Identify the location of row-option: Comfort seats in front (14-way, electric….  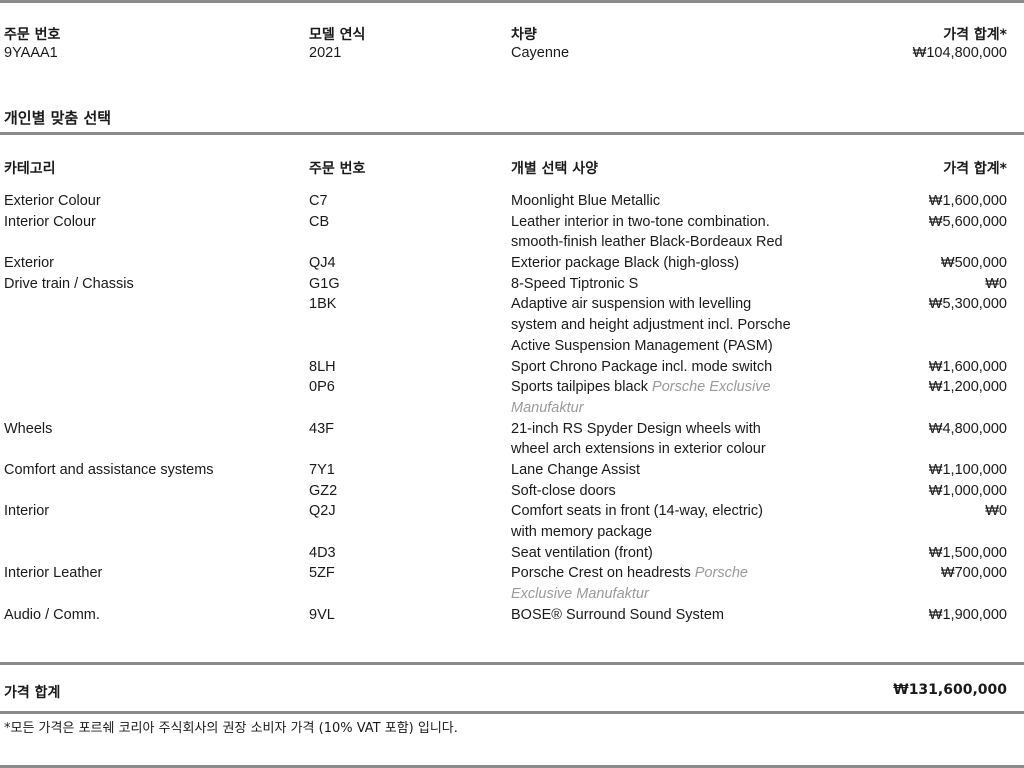
(637, 521).